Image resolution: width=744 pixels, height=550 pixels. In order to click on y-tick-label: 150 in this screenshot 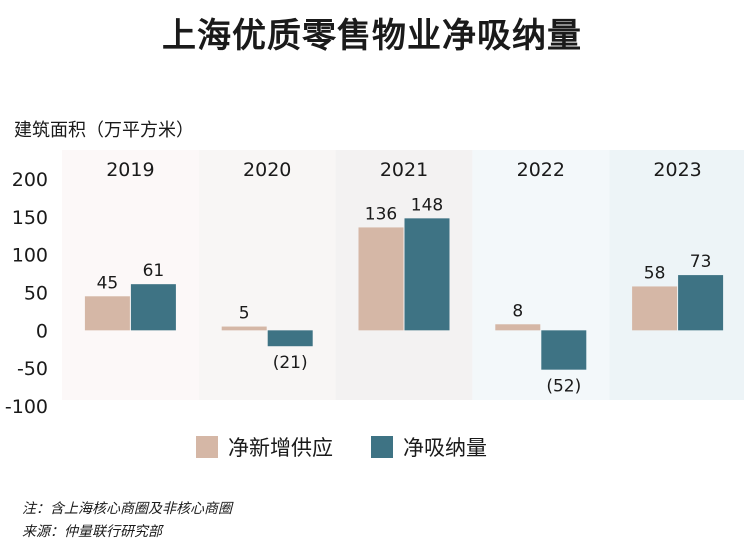, I will do `click(30, 218)`.